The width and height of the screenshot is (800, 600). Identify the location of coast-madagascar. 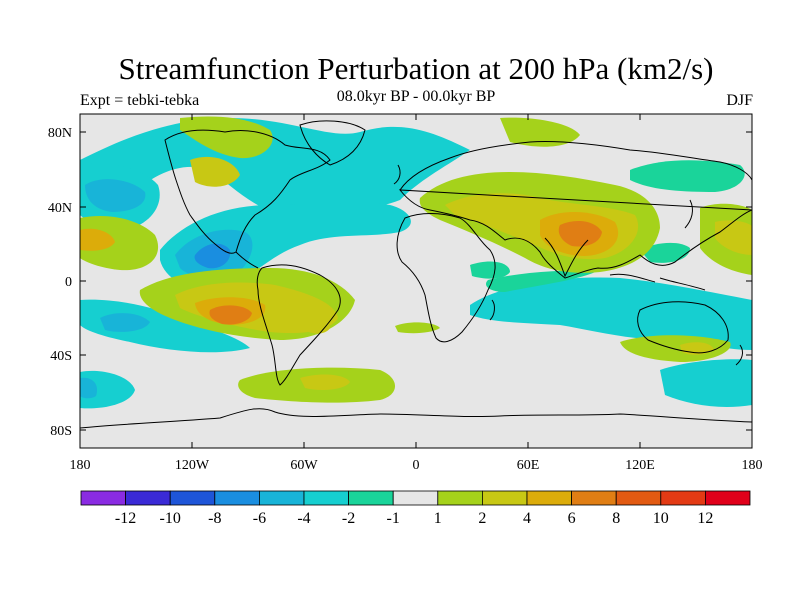
(492, 310).